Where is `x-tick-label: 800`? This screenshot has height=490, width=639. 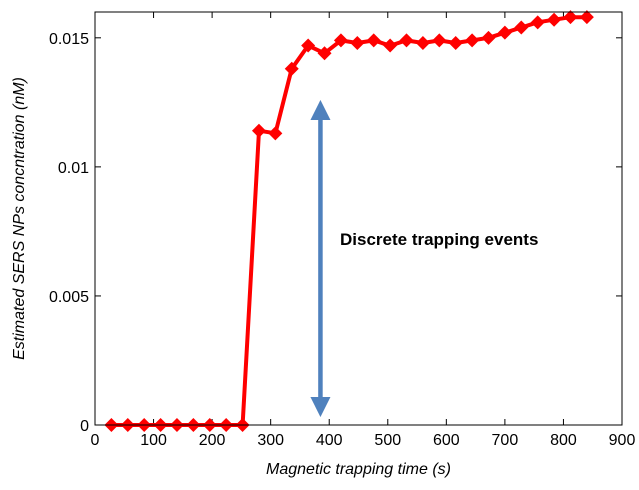 x-tick-label: 800 is located at coordinates (563, 440).